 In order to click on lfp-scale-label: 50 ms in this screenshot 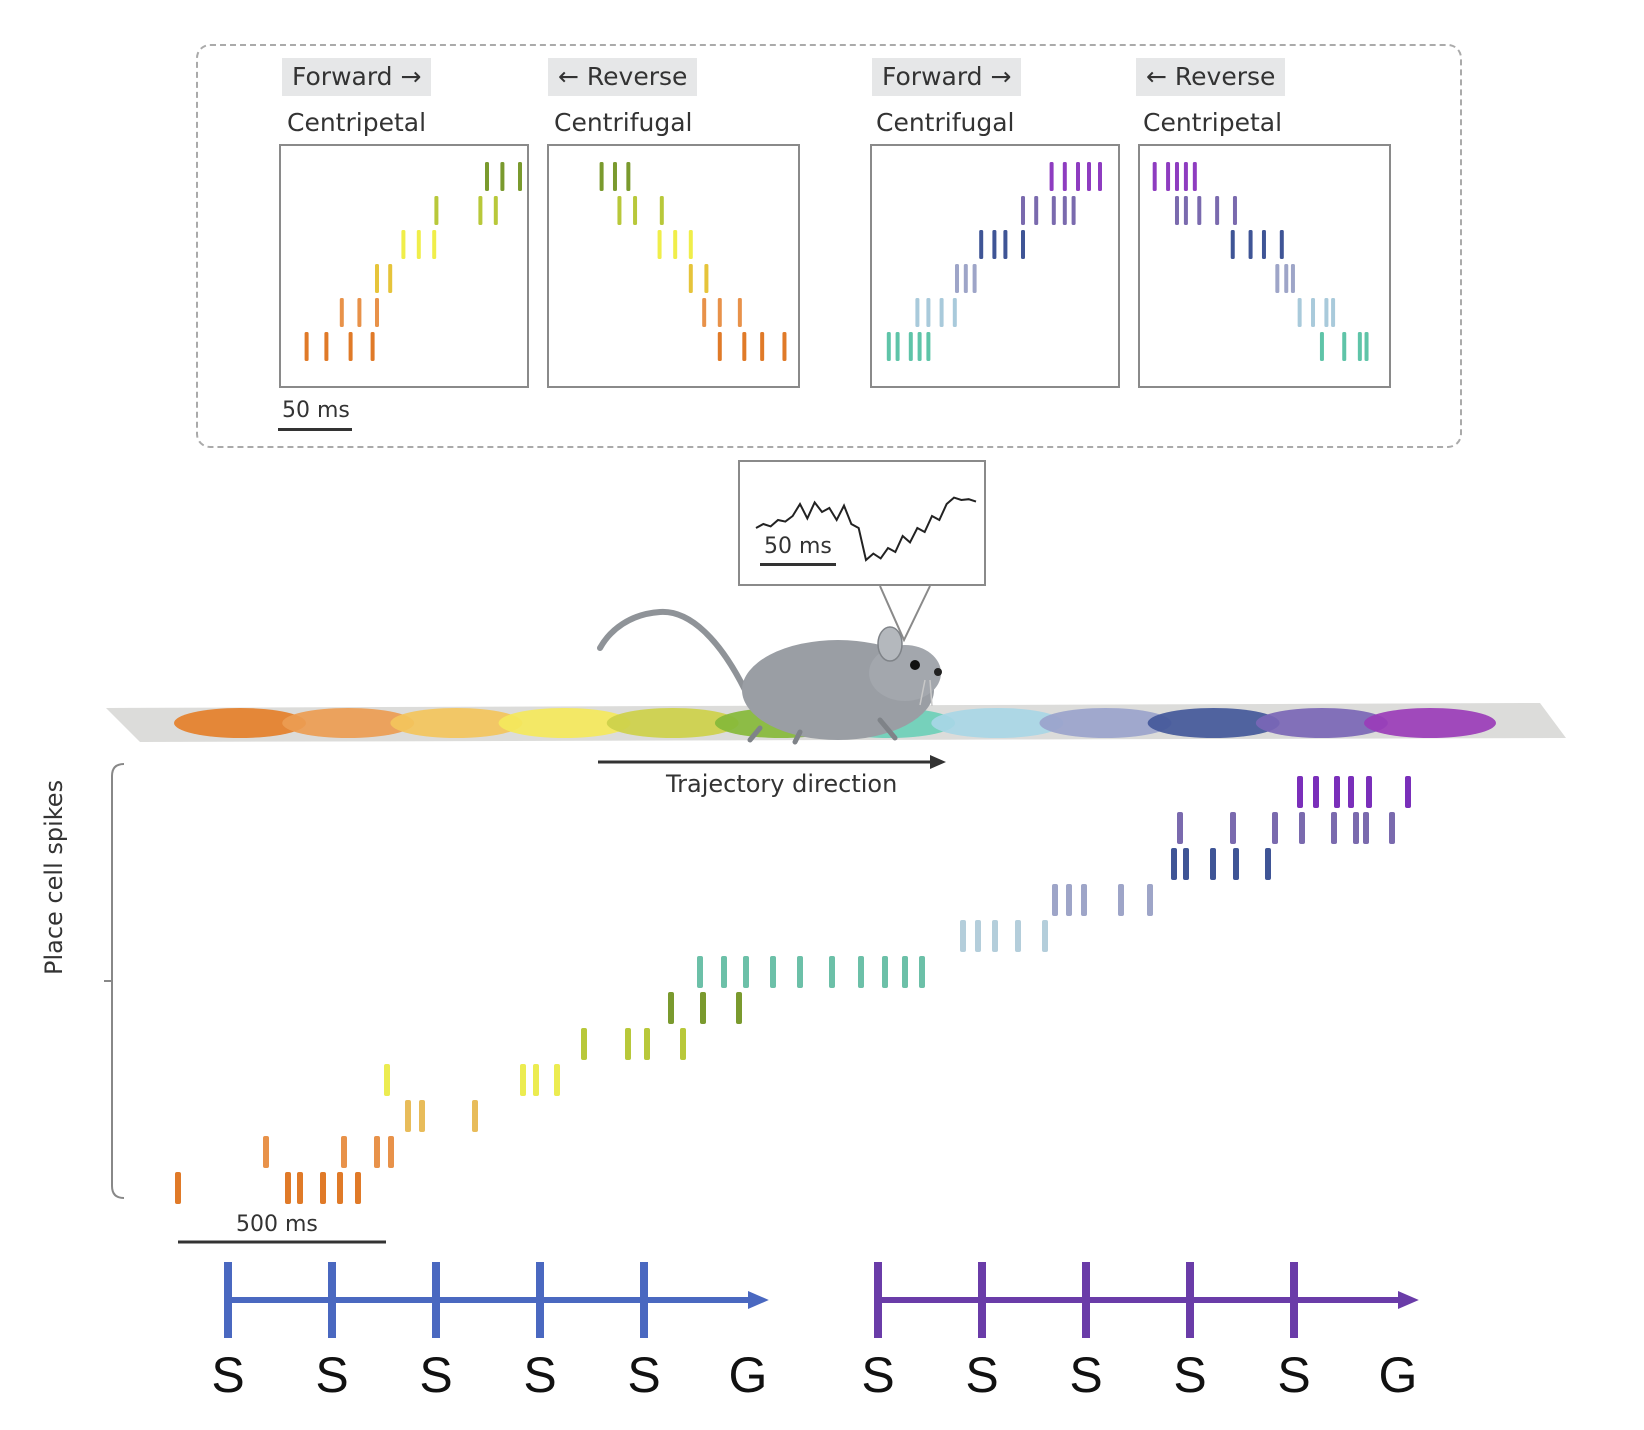, I will do `click(798, 546)`.